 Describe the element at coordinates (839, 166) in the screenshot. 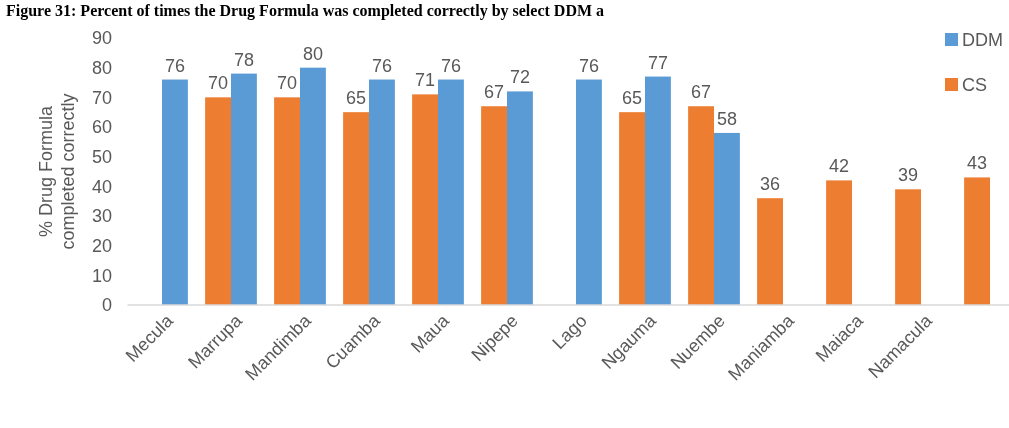

I see `data-label: 42` at that location.